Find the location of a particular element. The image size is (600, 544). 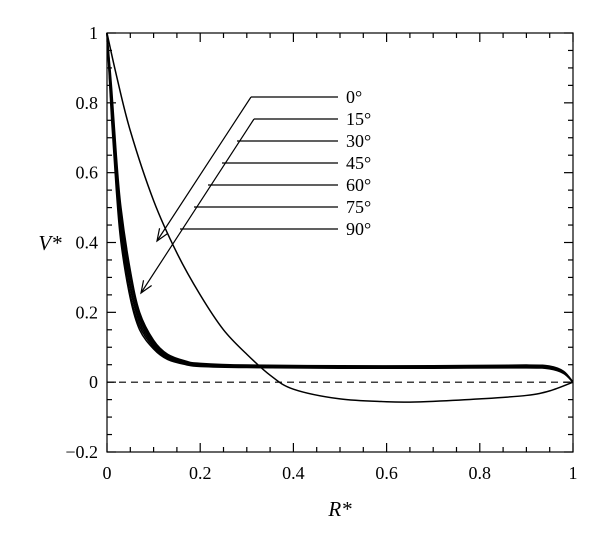

x-tick-label: 0.6 is located at coordinates (386, 473).